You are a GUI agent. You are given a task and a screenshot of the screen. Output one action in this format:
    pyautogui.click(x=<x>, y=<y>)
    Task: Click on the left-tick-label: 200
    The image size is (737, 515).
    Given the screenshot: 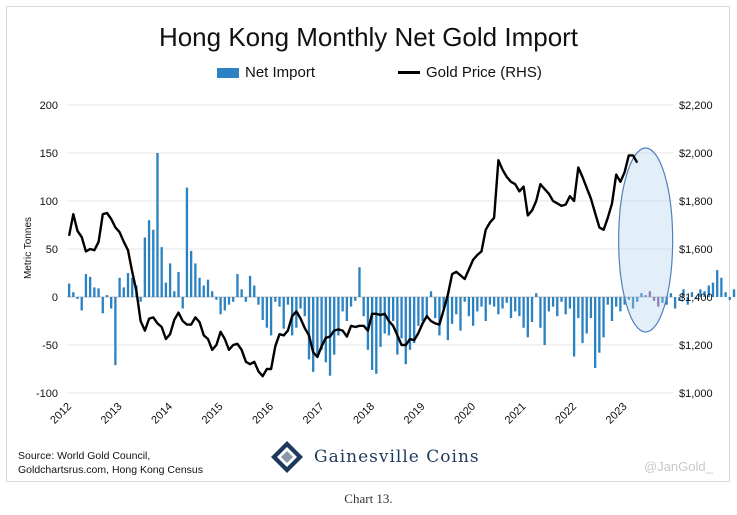 What is the action you would take?
    pyautogui.click(x=49, y=106)
    